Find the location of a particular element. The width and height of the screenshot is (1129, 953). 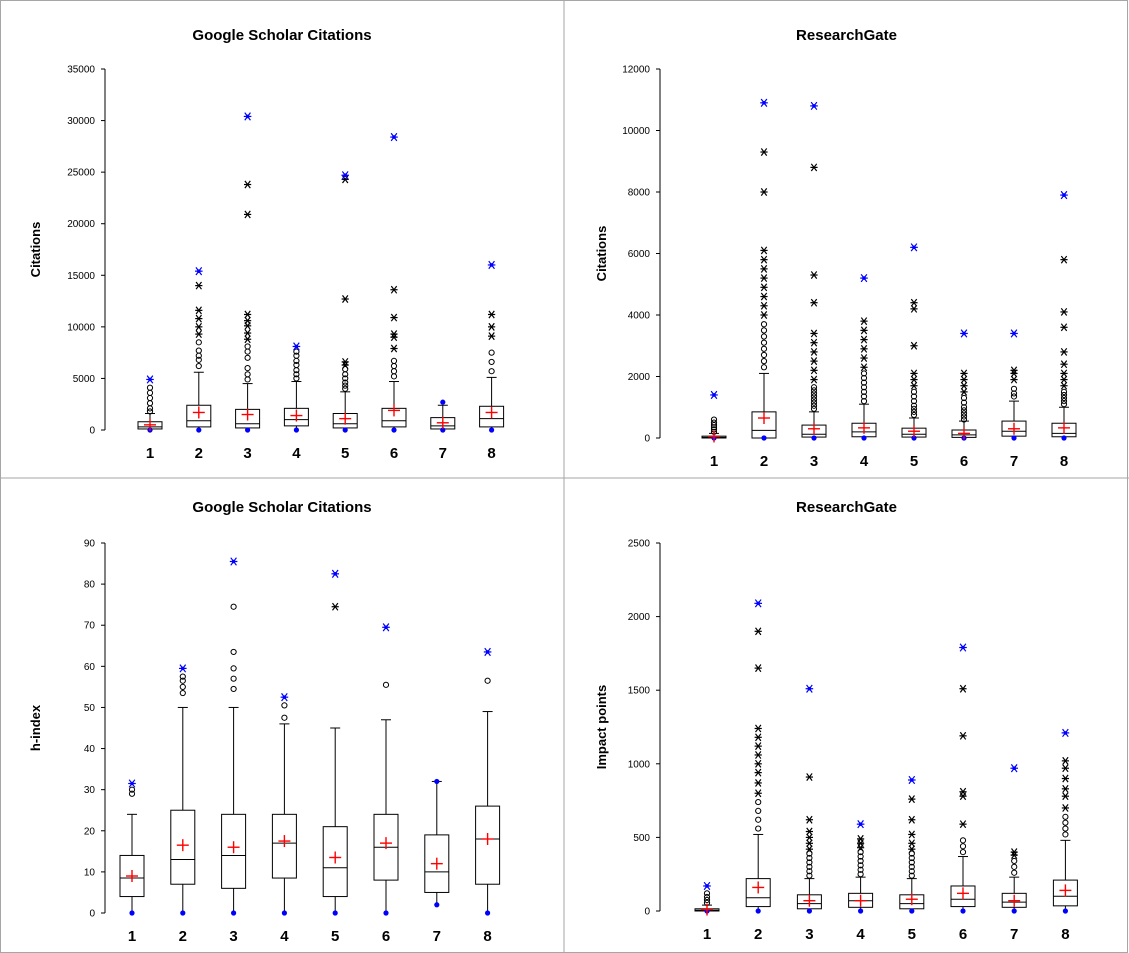

x-tick-label: 7 is located at coordinates (437, 936).